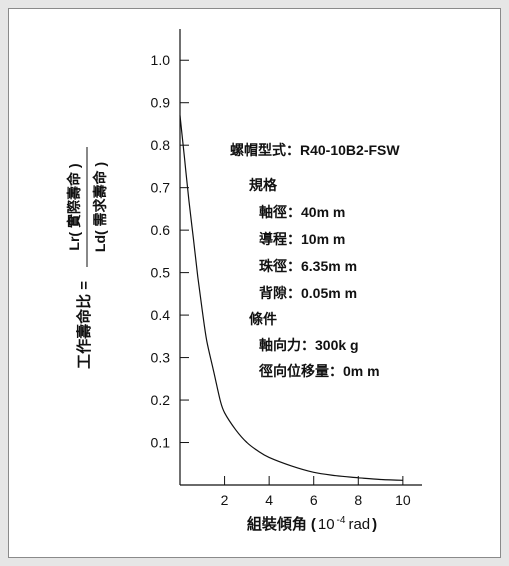 The height and width of the screenshot is (566, 509). Describe the element at coordinates (277, 524) in the screenshot. I see `x-axis-label-main: 組裝傾角` at that location.